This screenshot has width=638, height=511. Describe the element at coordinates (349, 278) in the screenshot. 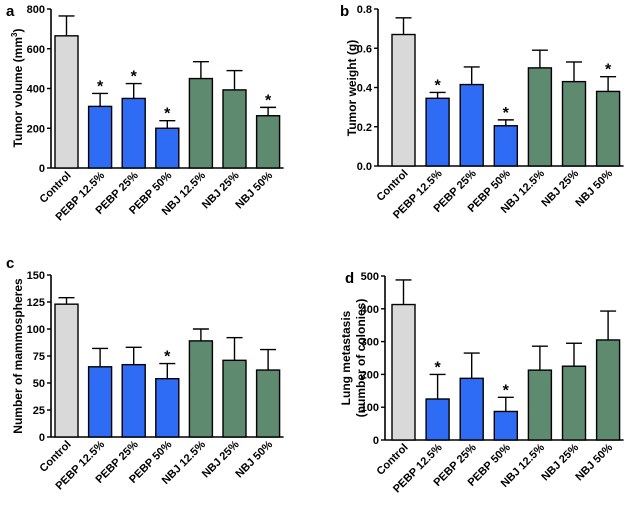

I see `panel-letter: d` at that location.